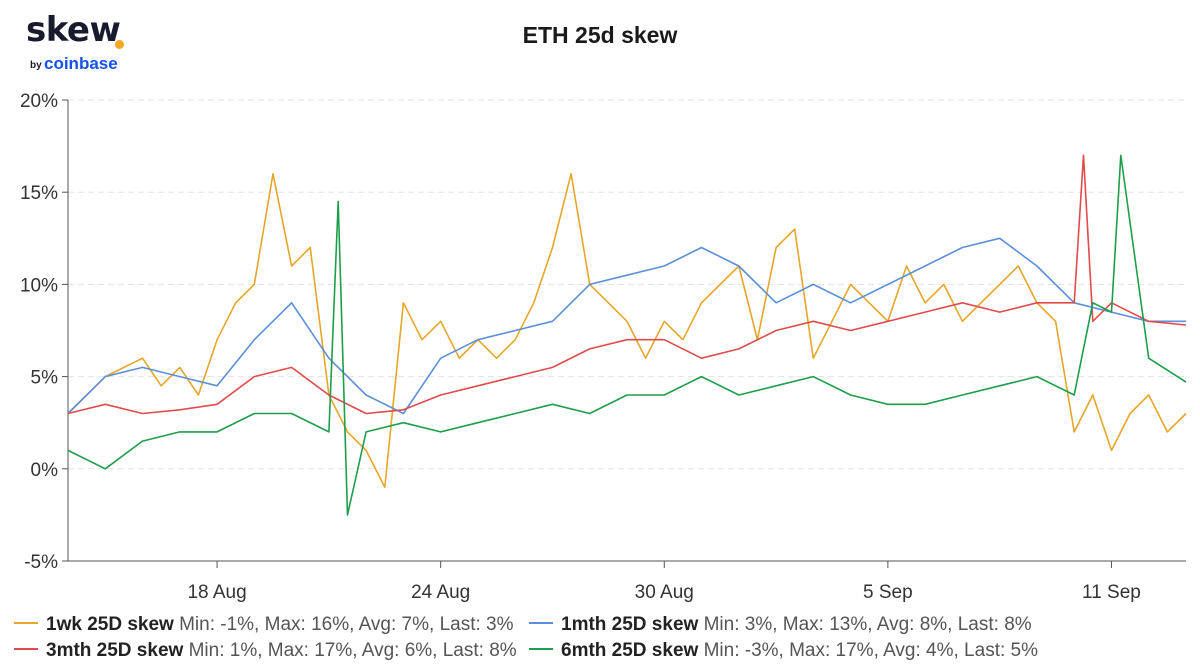 This screenshot has width=1200, height=670. What do you see at coordinates (81, 63) in the screenshot?
I see `logo-company: coinbase` at bounding box center [81, 63].